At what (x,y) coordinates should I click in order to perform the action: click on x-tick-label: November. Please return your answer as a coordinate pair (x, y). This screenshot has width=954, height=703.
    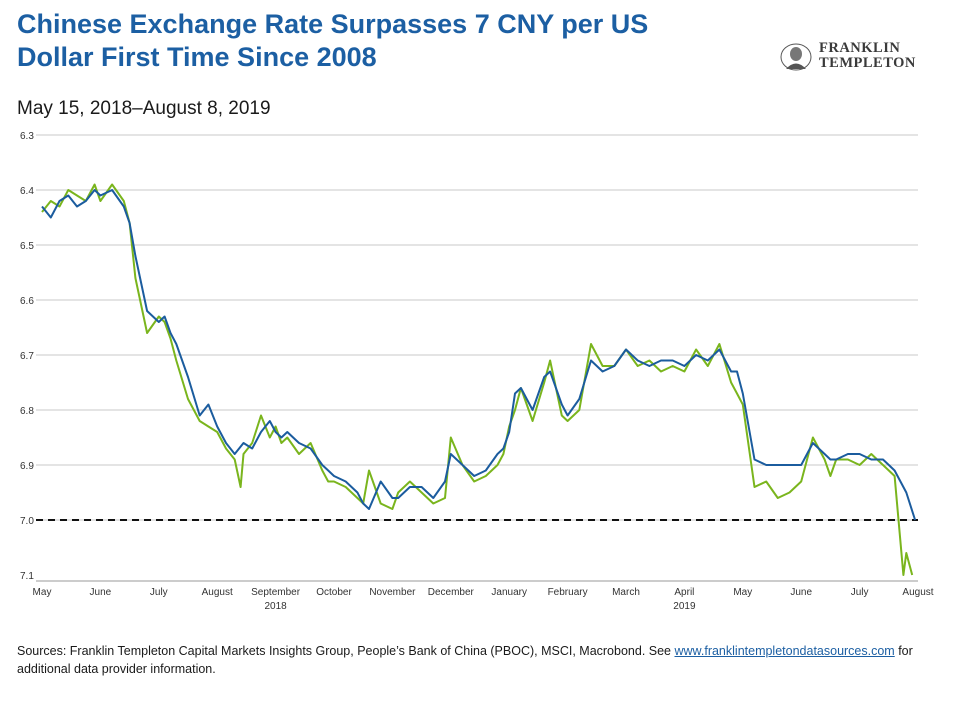
    Looking at the image, I should click on (392, 592).